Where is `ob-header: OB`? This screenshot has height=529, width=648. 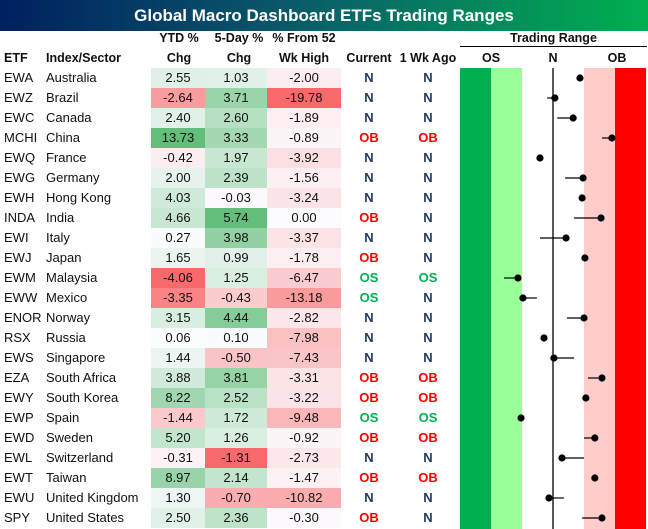 ob-header: OB is located at coordinates (617, 58).